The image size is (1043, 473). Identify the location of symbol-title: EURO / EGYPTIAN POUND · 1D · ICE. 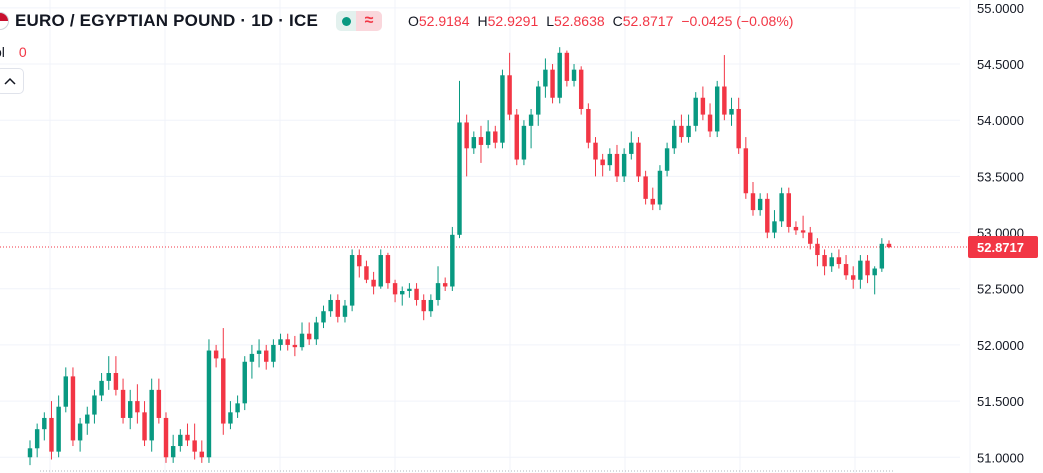
(166, 20).